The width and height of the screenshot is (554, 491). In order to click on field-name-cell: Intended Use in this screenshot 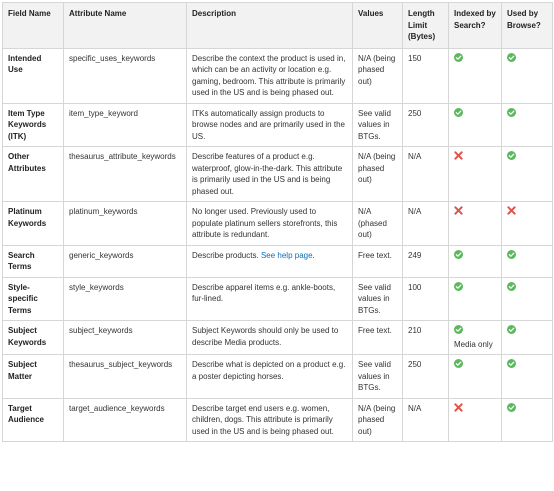, I will do `click(33, 75)`.